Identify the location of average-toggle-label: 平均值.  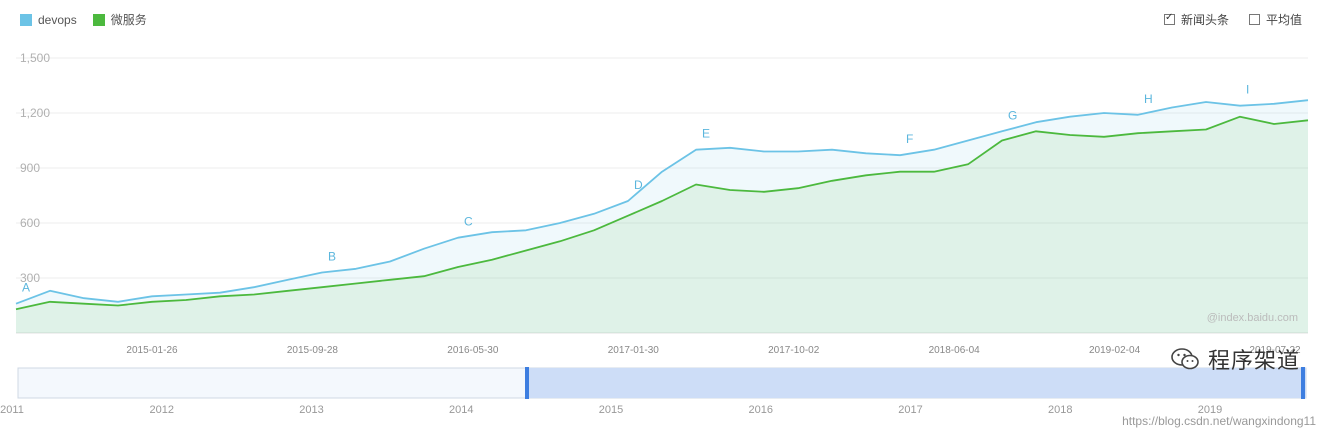
(1283, 20).